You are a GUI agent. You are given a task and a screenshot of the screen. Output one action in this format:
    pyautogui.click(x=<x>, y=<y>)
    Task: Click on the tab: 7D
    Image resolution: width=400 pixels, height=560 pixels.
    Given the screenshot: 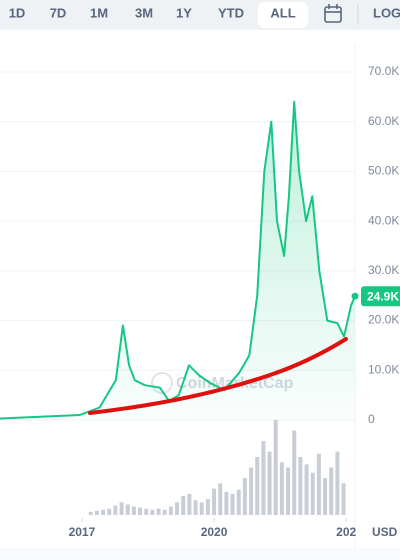 What is the action you would take?
    pyautogui.click(x=58, y=12)
    